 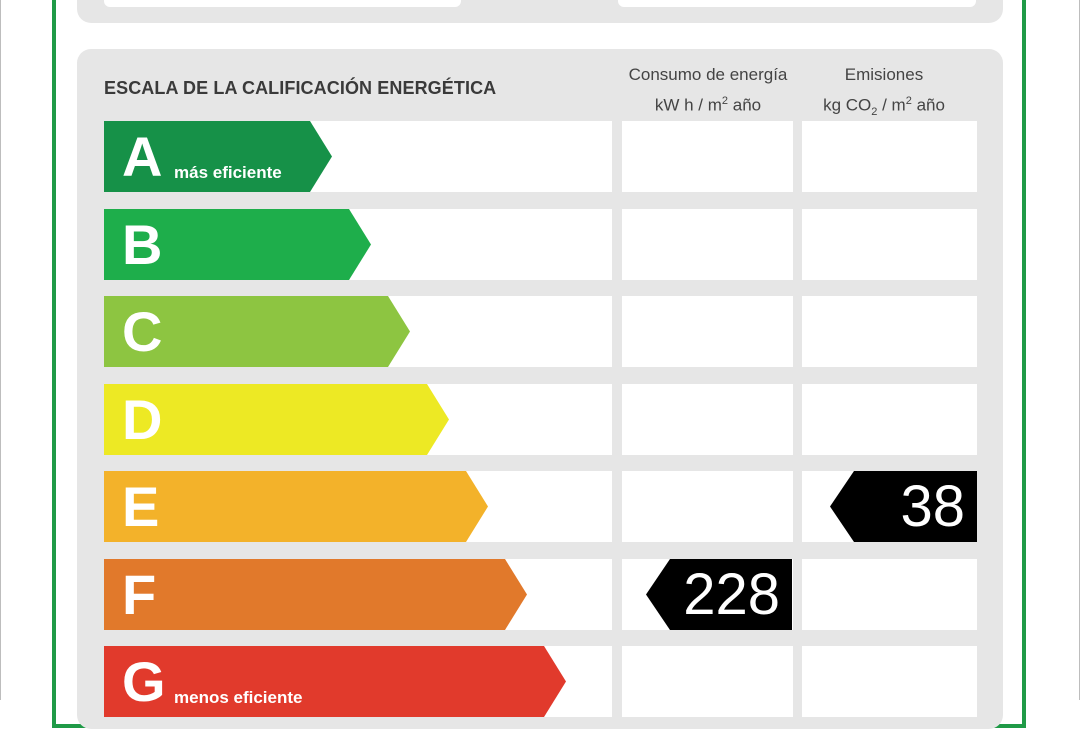 I want to click on emissions-unit-sub: 2, so click(x=874, y=112).